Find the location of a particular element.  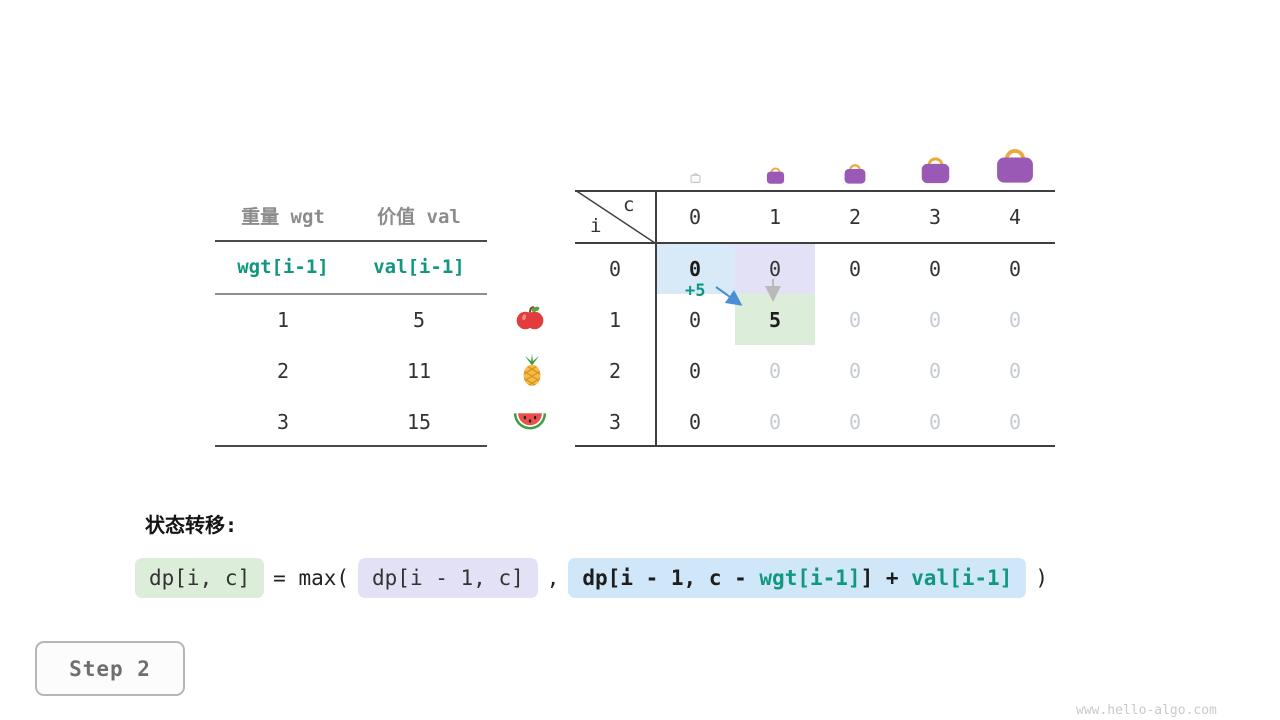

transition-value-label: +5 is located at coordinates (695, 291).